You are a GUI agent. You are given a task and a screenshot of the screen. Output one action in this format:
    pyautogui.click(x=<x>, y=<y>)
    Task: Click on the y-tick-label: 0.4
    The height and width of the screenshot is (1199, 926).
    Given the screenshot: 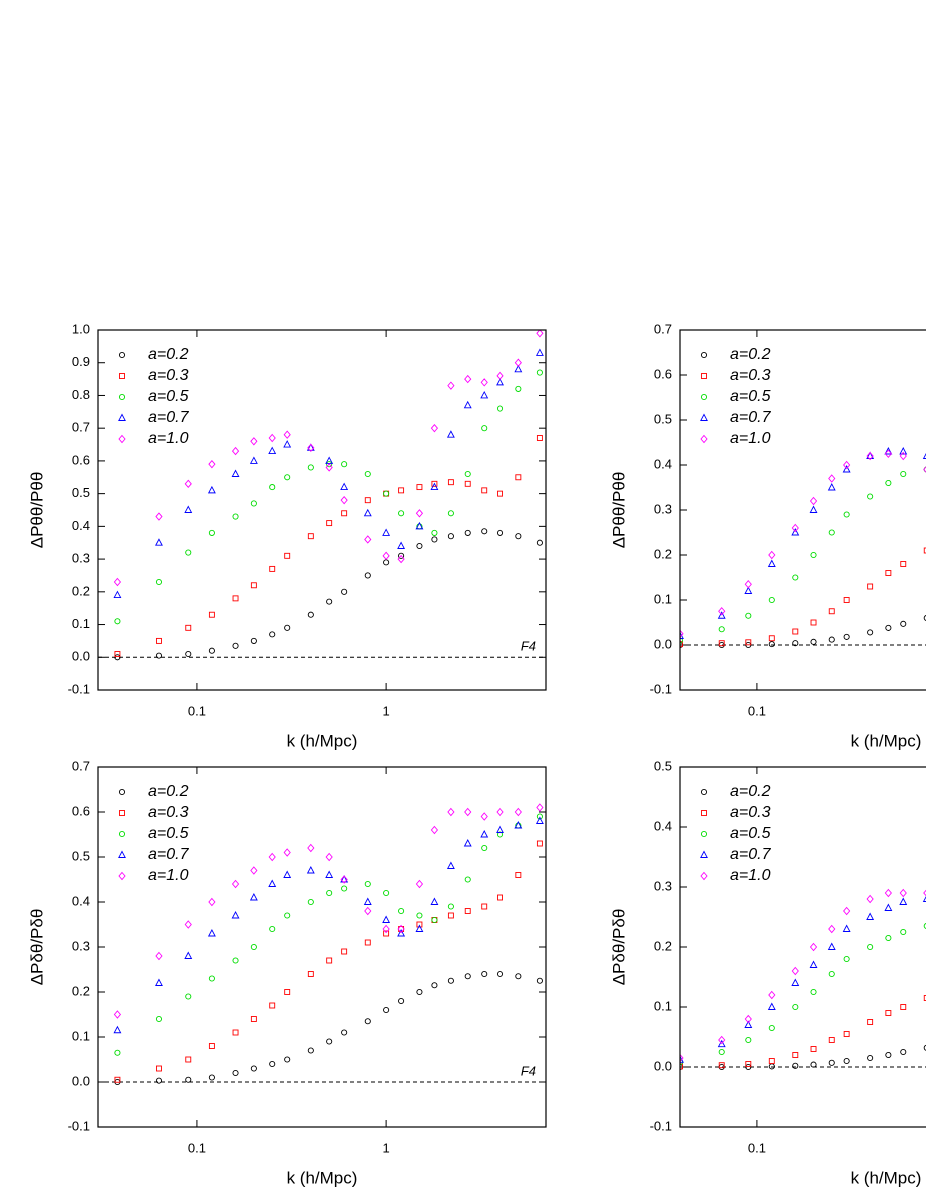 What is the action you would take?
    pyautogui.click(x=663, y=825)
    